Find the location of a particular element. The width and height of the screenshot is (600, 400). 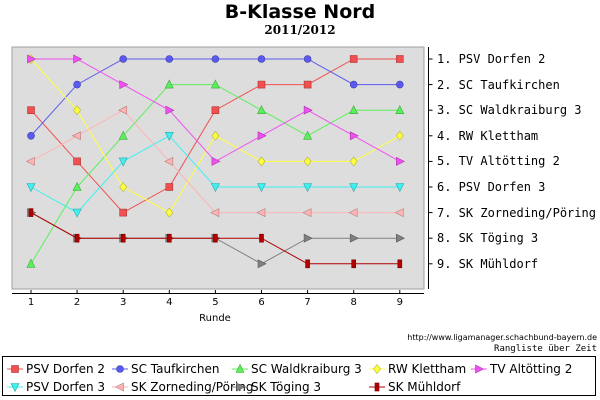

x-tick-label: 5 is located at coordinates (215, 302).